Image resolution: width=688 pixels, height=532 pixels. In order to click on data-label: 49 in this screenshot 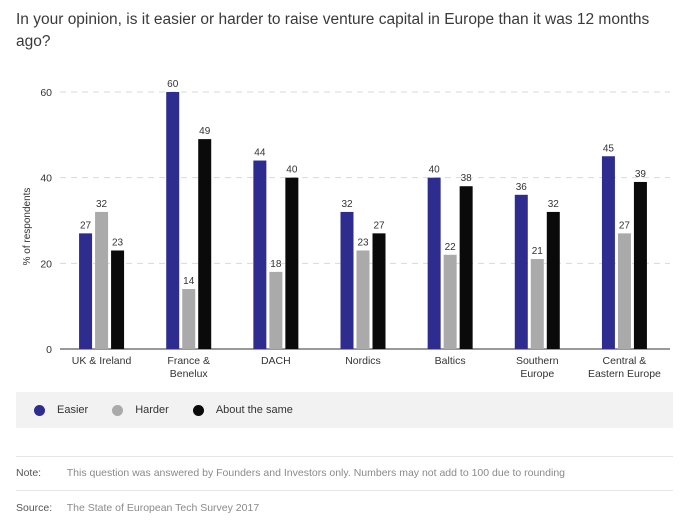, I will do `click(205, 131)`.